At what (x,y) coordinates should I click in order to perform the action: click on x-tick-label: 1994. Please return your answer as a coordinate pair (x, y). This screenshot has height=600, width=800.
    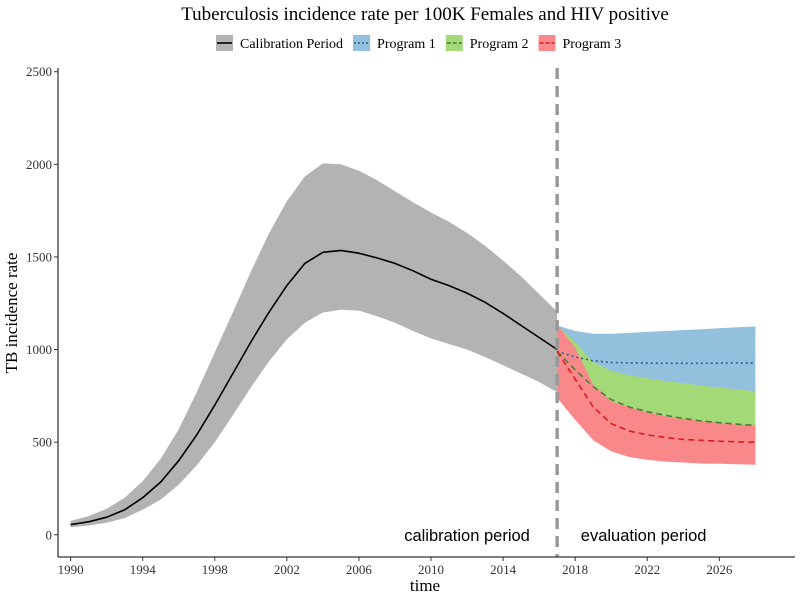
    Looking at the image, I should click on (143, 569).